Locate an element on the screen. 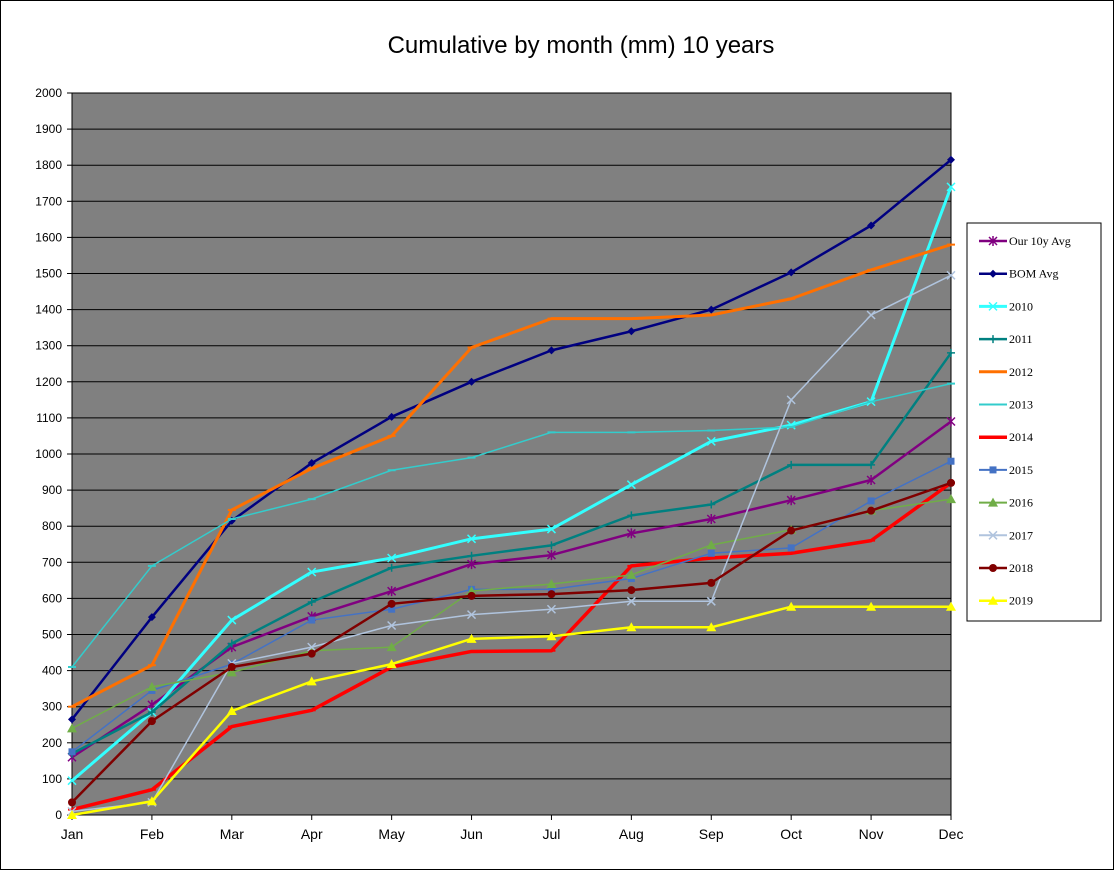 The image size is (1114, 874). chart-title: Cumulative by month (mm) 10 years is located at coordinates (581, 45).